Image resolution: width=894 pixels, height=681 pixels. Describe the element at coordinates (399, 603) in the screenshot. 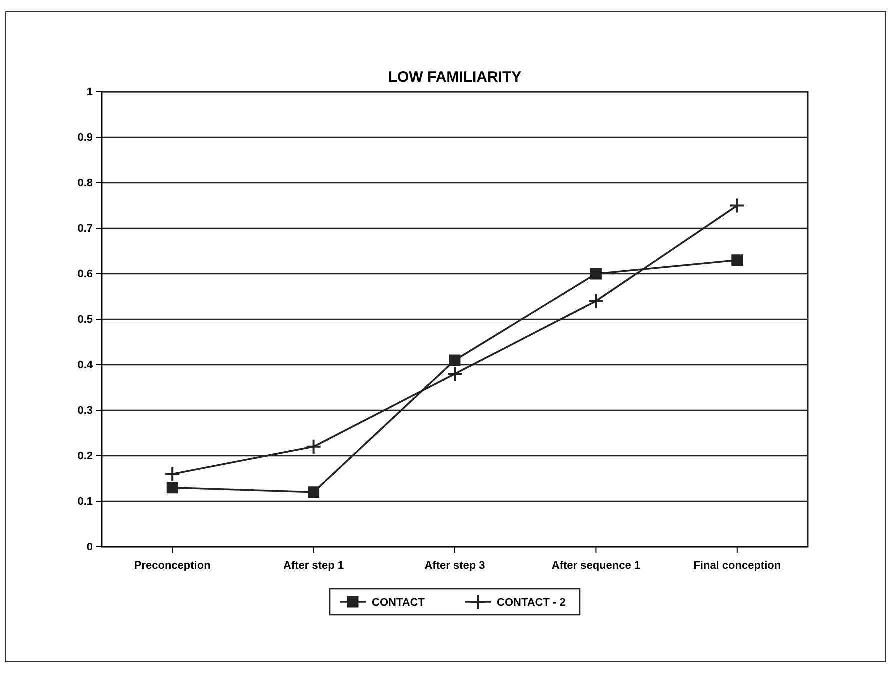

I see `legend-label: CONTACT` at that location.